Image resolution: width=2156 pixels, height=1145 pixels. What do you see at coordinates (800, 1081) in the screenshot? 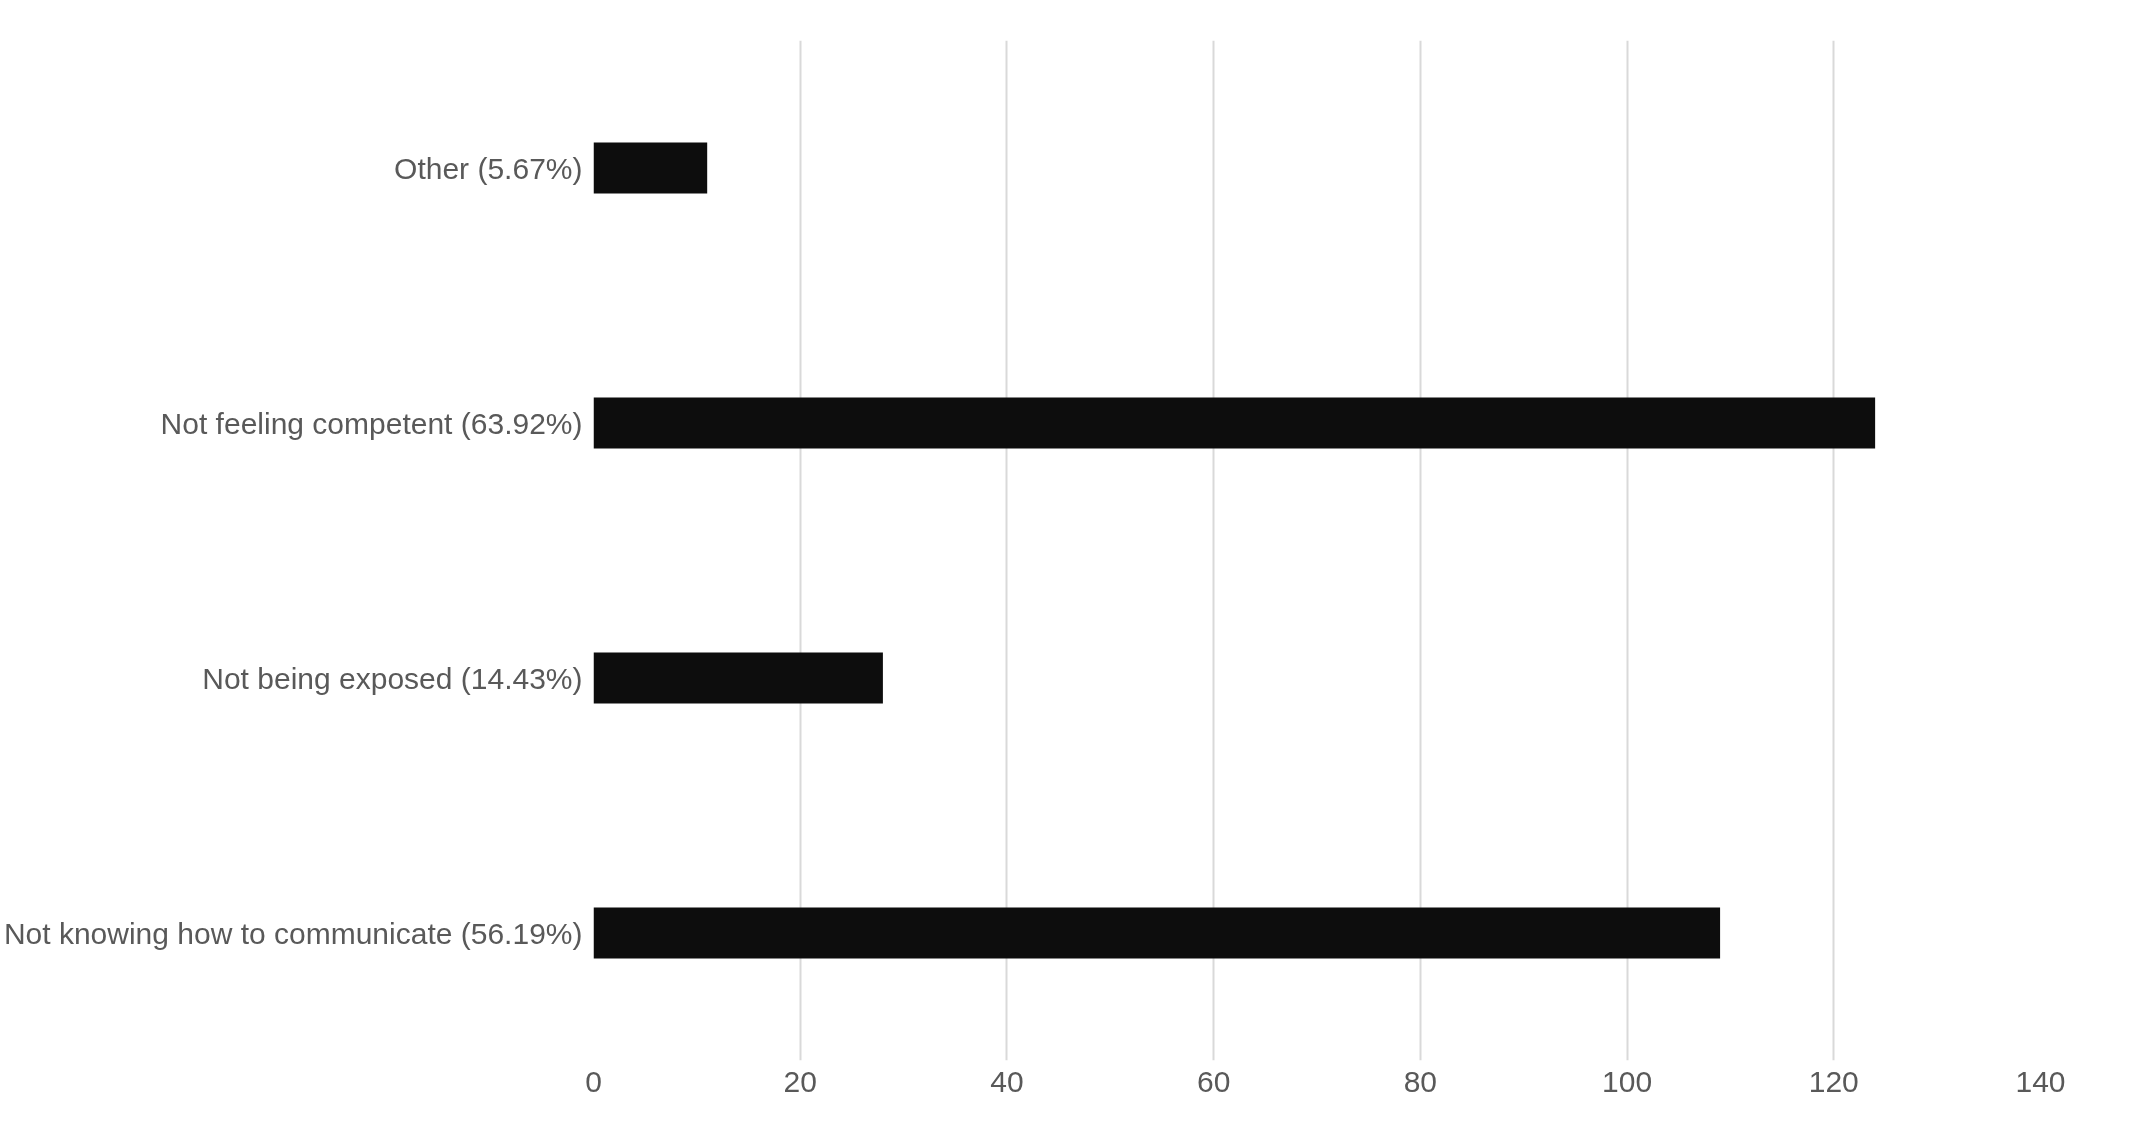
I see `x-tick-label: 20` at bounding box center [800, 1081].